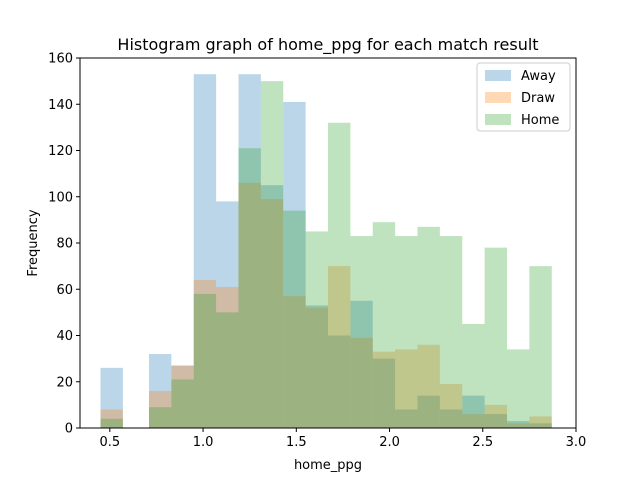 This screenshot has height=480, width=640. I want to click on y-tick-label: 100, so click(60, 197).